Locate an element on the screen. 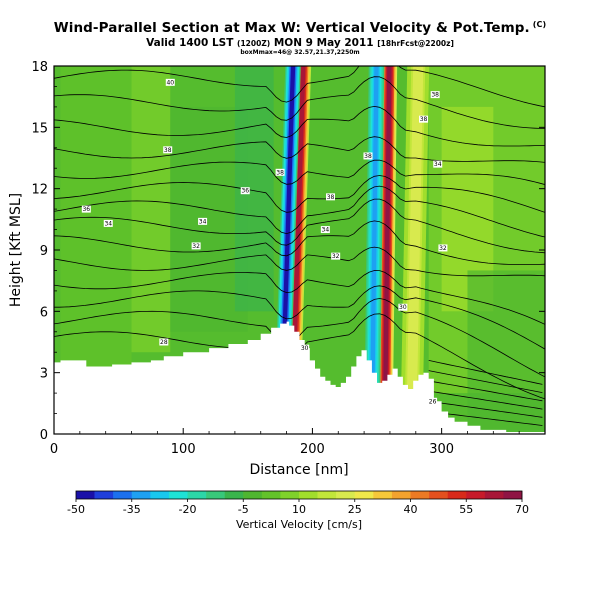  downdraft-right-band is located at coordinates (374, 250).